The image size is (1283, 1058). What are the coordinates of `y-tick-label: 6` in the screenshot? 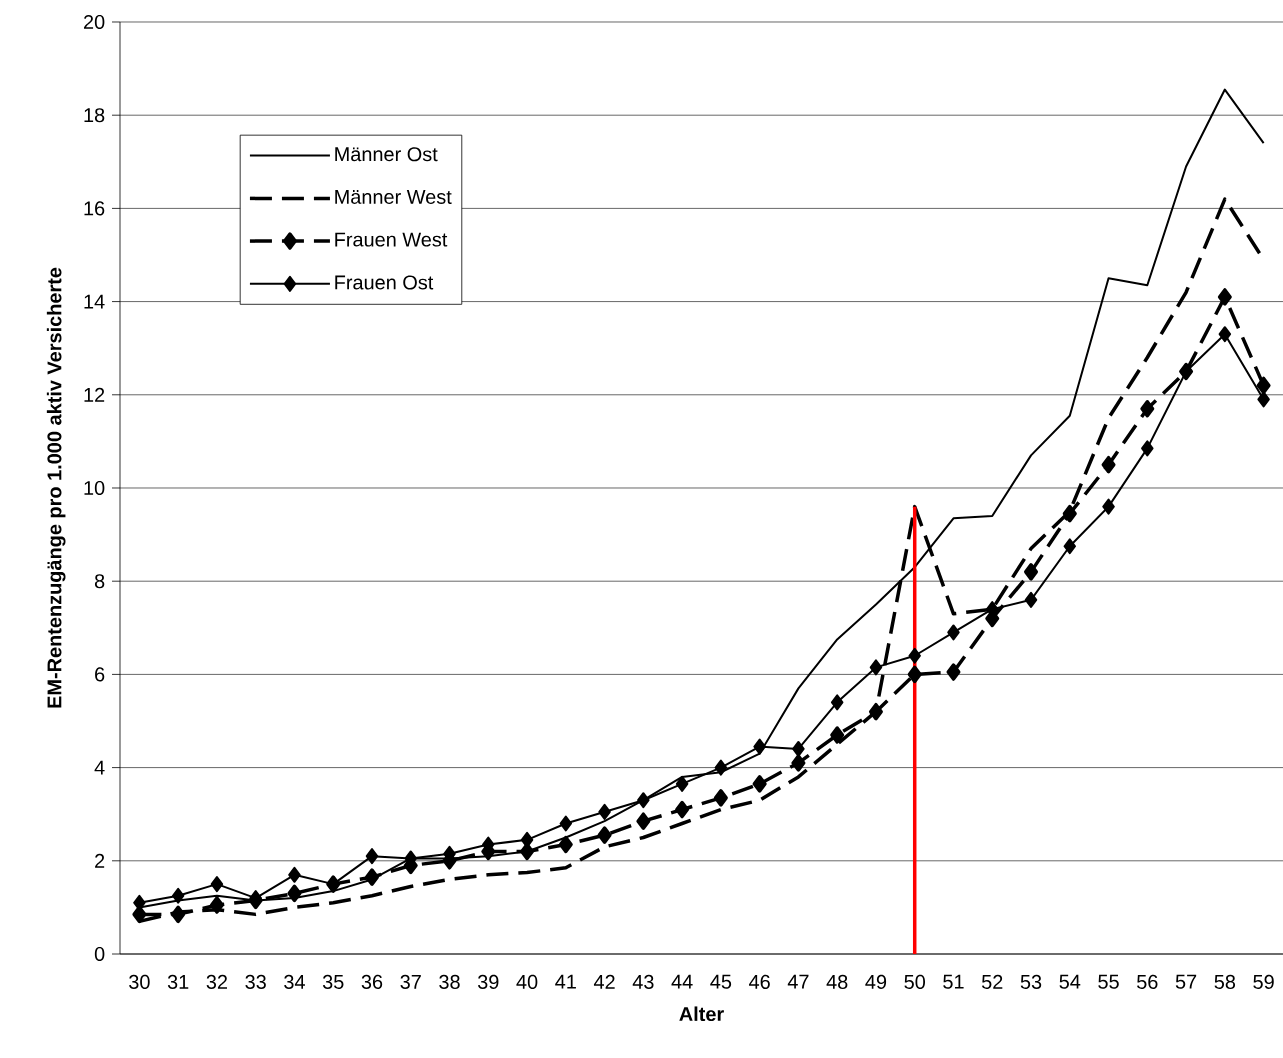 It's located at (100, 674).